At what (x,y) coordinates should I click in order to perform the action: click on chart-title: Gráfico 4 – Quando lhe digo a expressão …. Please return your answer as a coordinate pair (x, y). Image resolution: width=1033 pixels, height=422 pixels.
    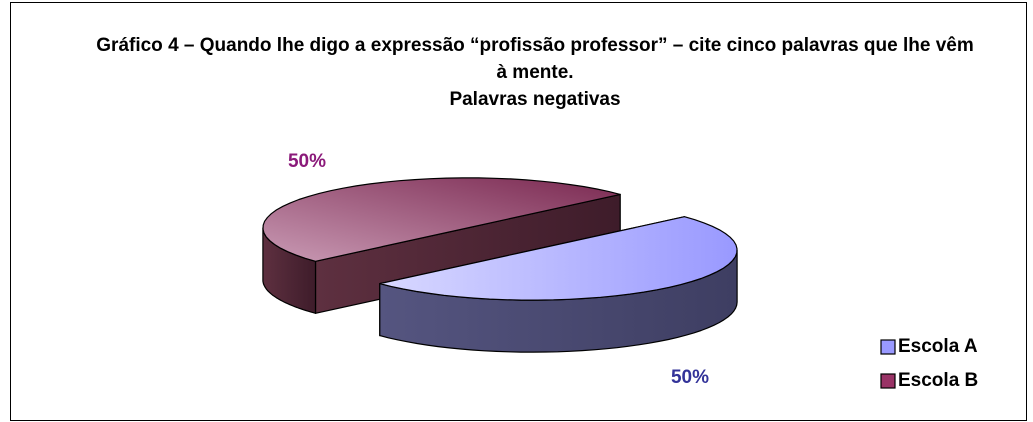
    Looking at the image, I should click on (535, 59).